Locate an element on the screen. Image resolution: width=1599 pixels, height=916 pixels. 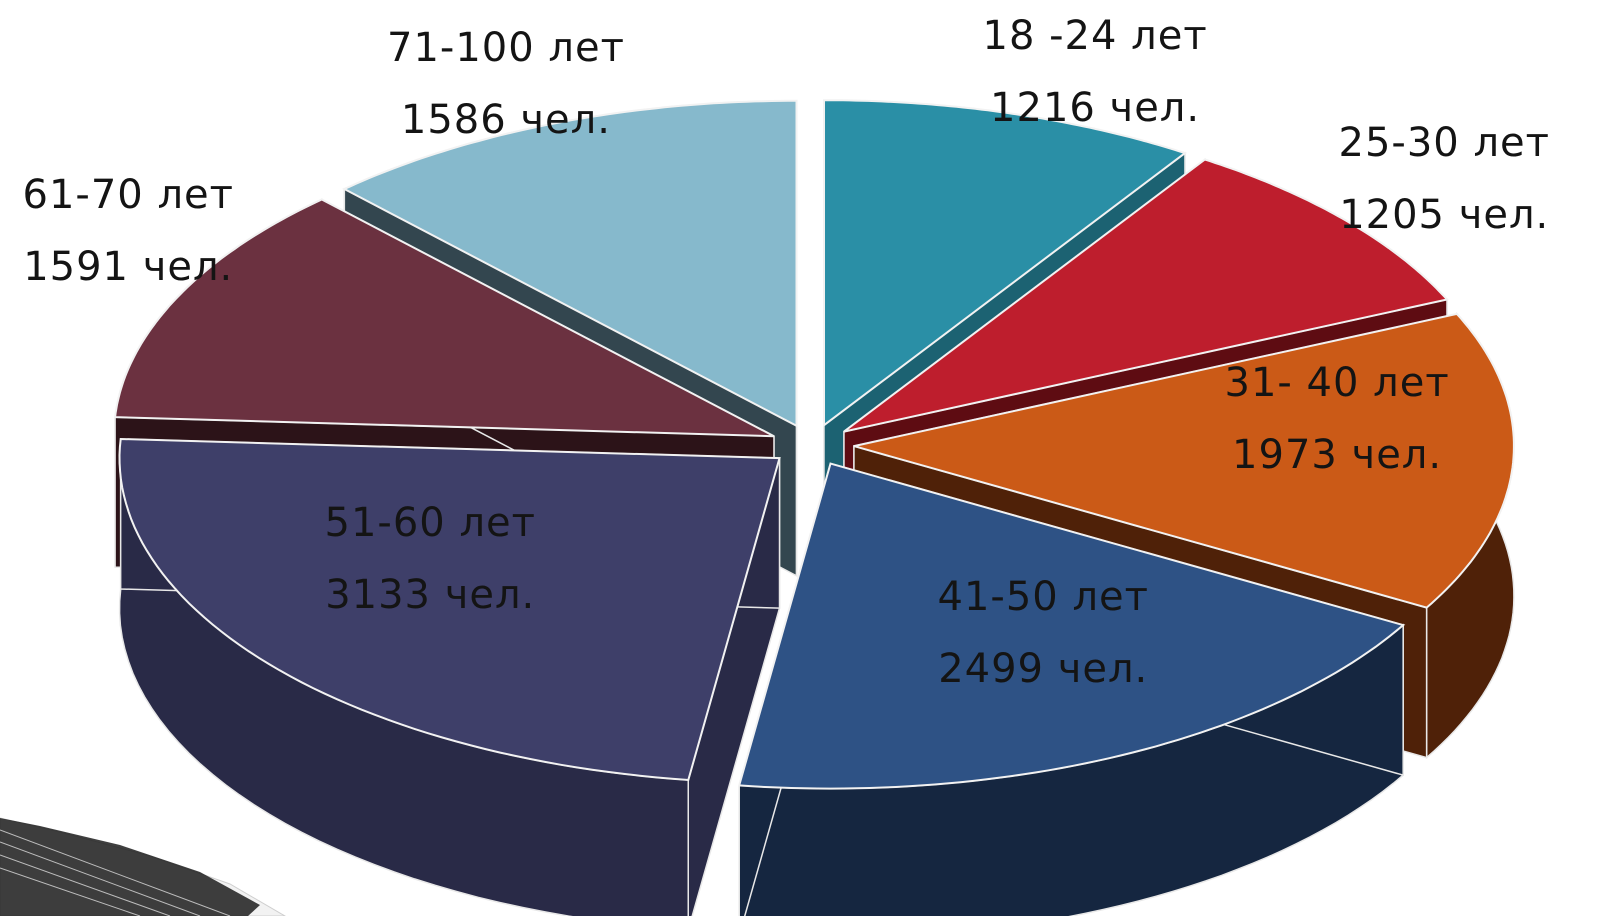
slice-category-label: 25-30 лет is located at coordinates (1444, 143).